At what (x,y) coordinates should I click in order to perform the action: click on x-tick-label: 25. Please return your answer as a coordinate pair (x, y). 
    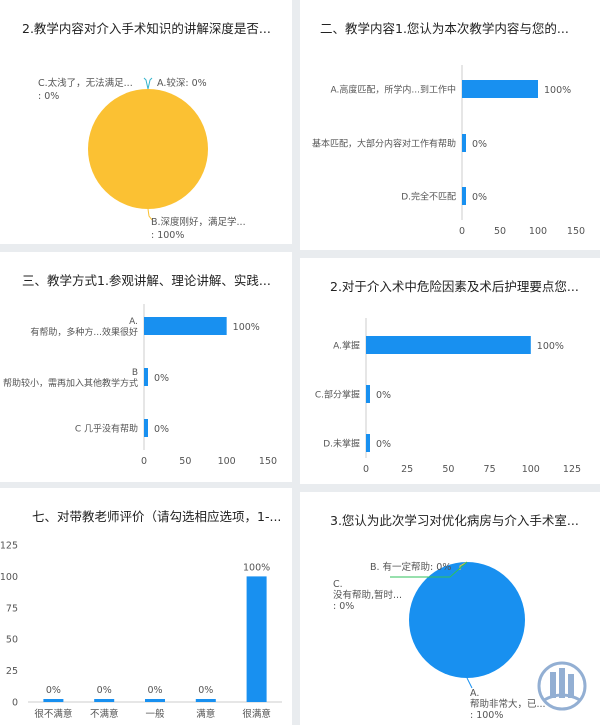
    Looking at the image, I should click on (407, 469).